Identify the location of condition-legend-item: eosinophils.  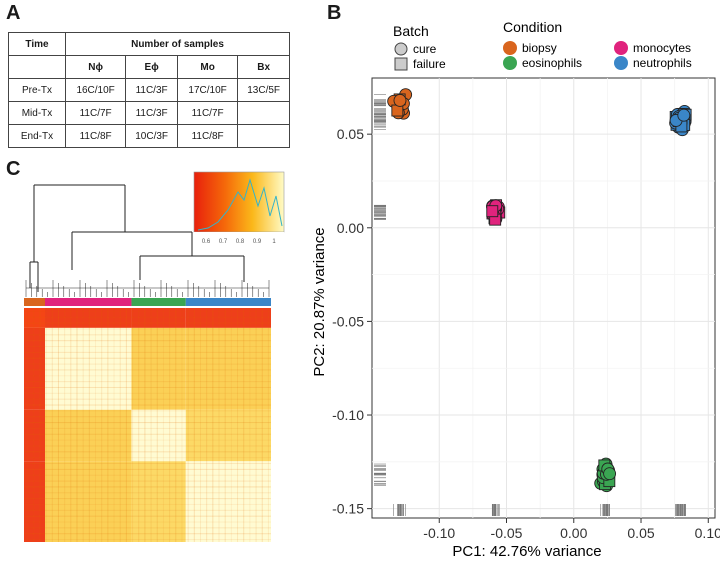
(552, 63).